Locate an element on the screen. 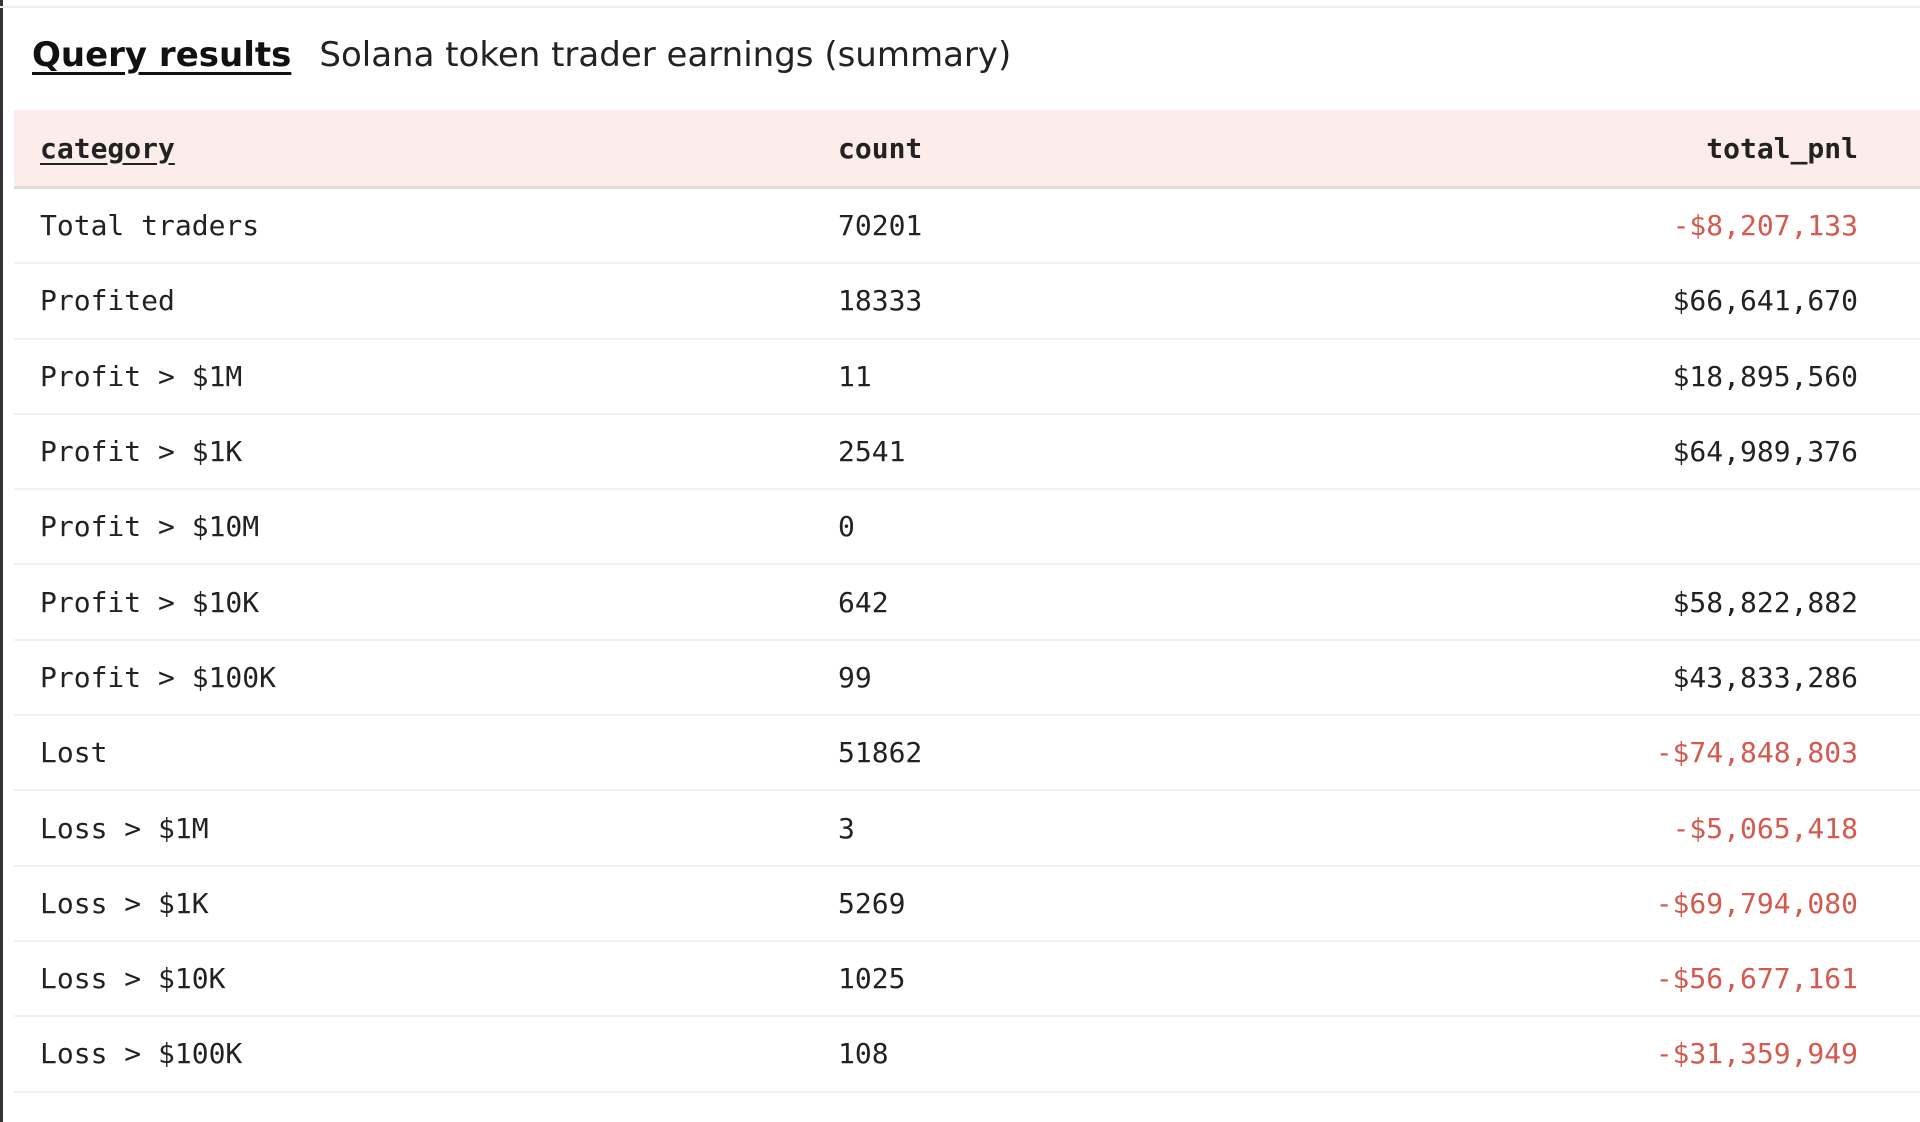 This screenshot has width=1920, height=1122. query-title: Solana token trader earnings (summary) is located at coordinates (665, 55).